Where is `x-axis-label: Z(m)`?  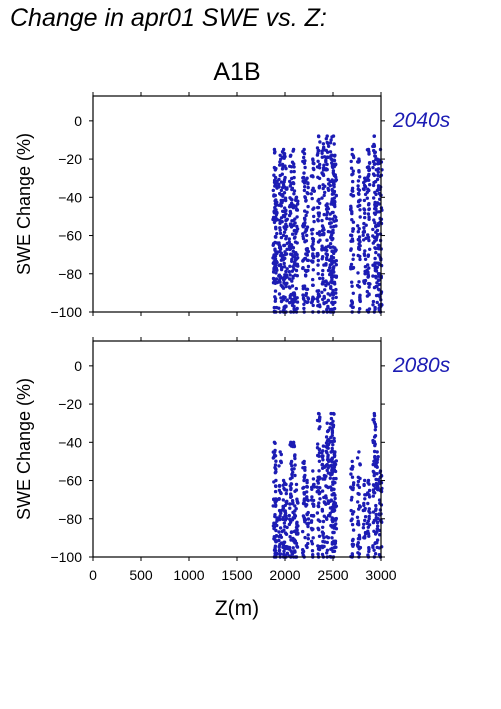
x-axis-label: Z(m) is located at coordinates (237, 608).